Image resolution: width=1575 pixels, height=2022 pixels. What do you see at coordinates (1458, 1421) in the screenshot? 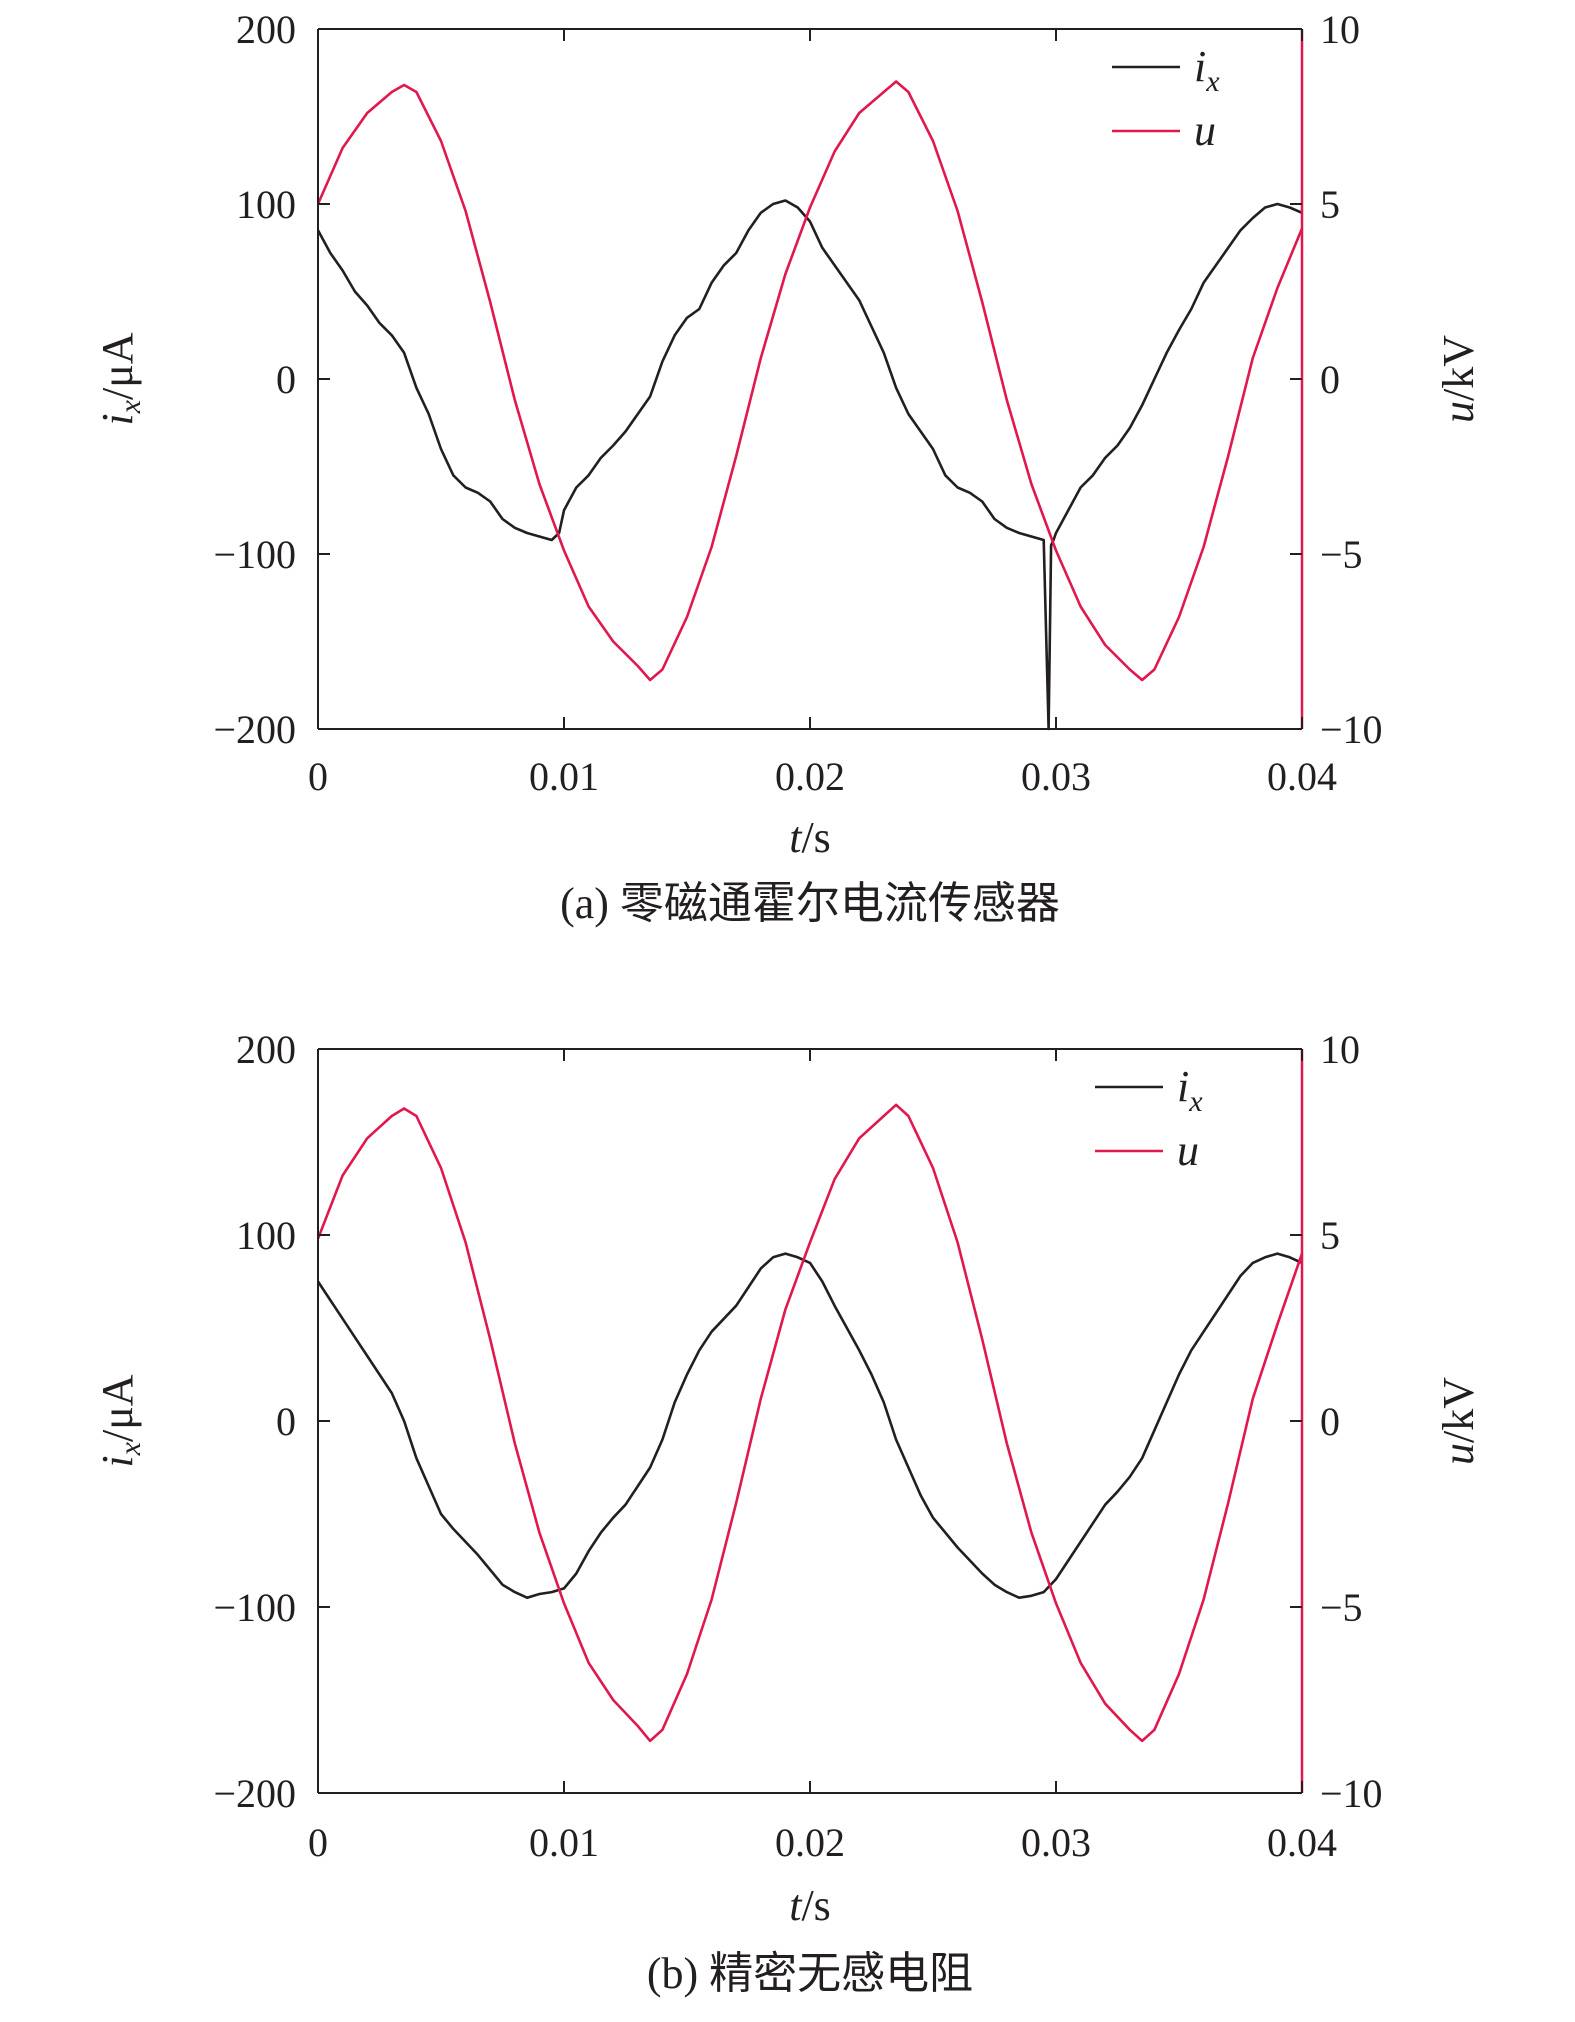
I see `chart-b-y-right-label: u/kV` at bounding box center [1458, 1421].